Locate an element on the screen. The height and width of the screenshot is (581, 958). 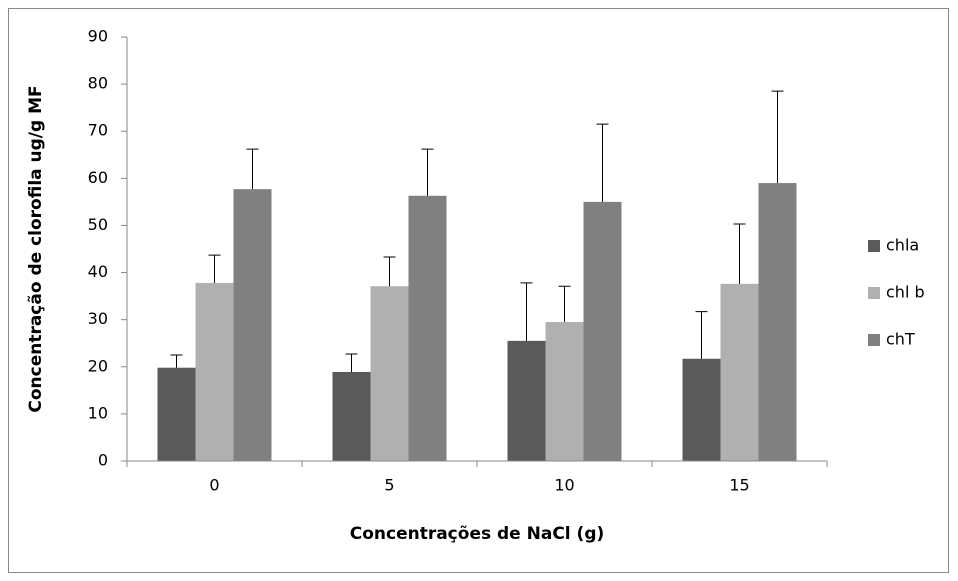
x-tick-label: 15 is located at coordinates (739, 485).